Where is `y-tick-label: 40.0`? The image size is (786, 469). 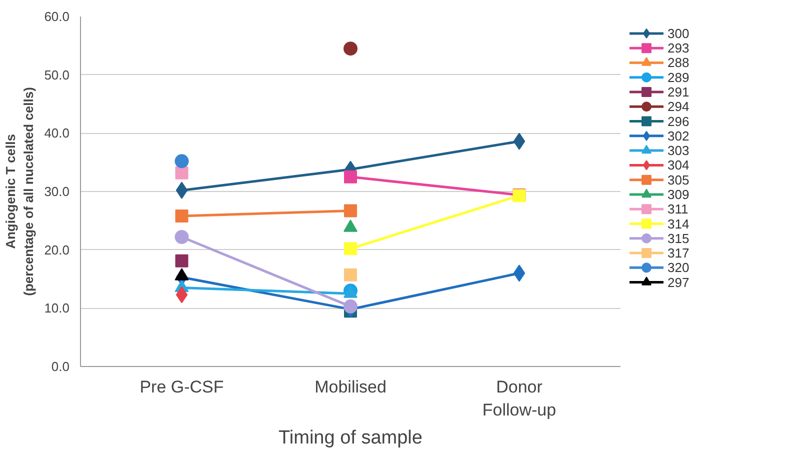 y-tick-label: 40.0 is located at coordinates (57, 133).